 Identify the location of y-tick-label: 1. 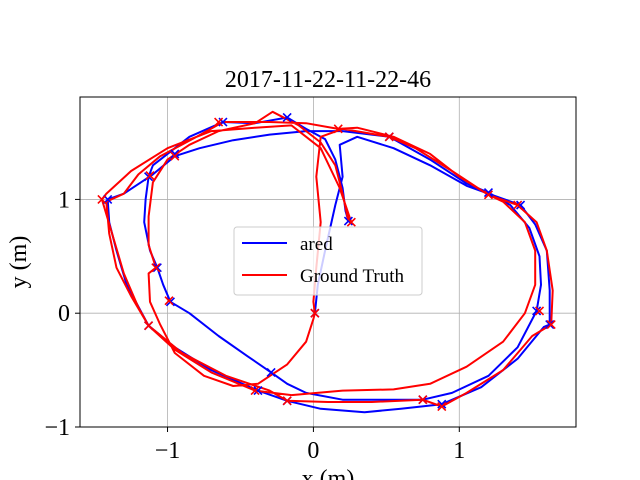
(64, 200).